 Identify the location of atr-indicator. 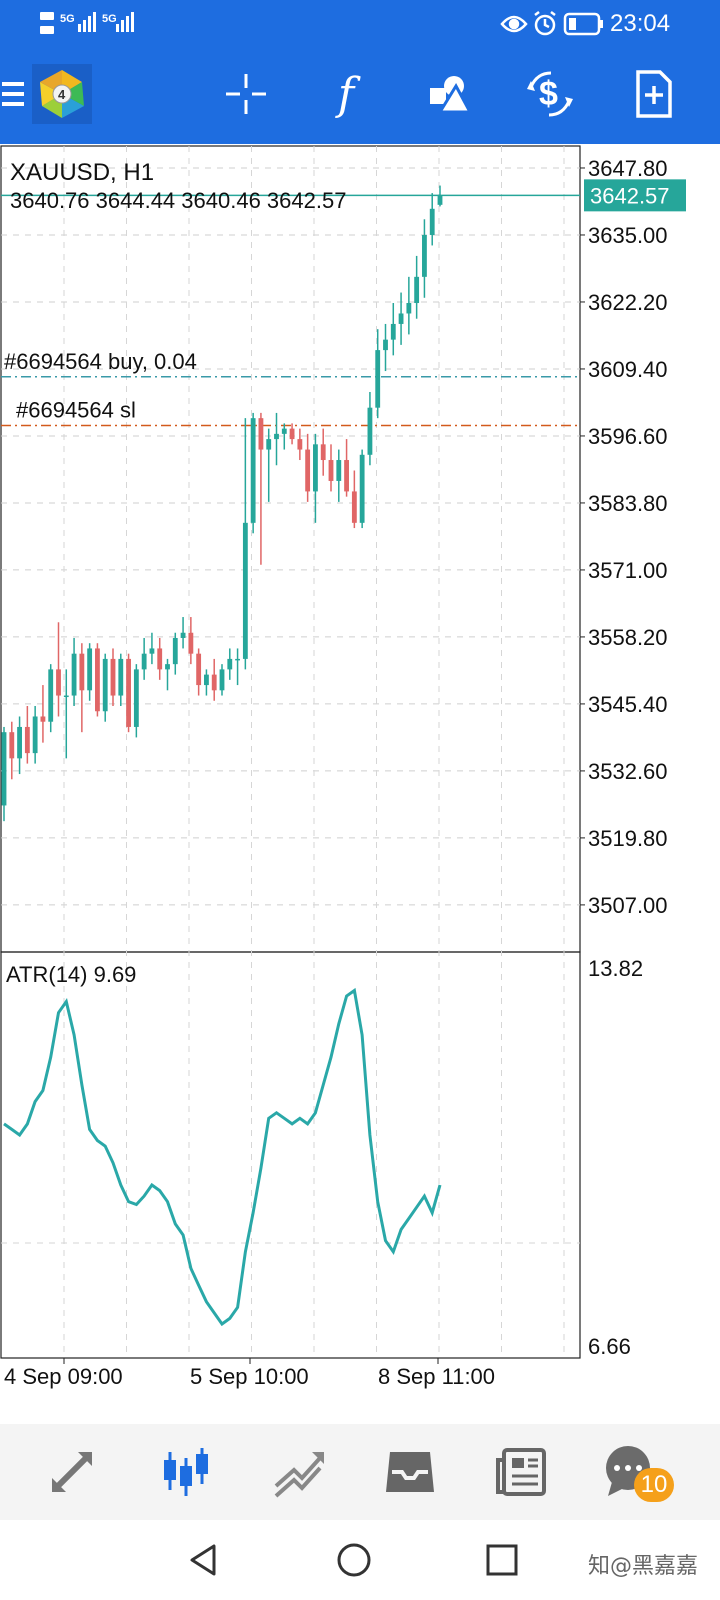
(222, 1157).